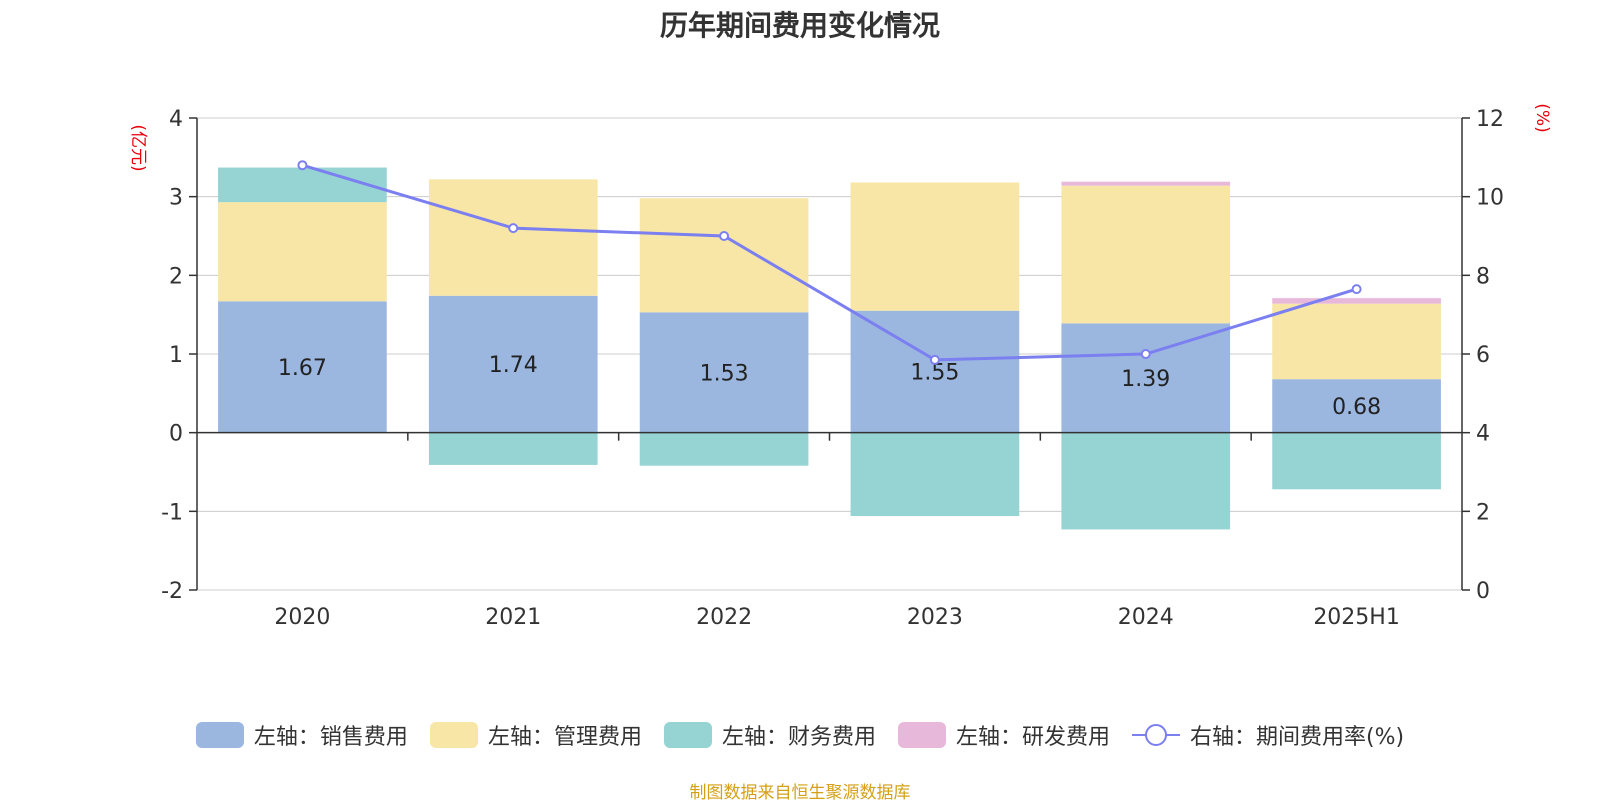 This screenshot has height=803, width=1600. I want to click on x-tick-label: 2024, so click(1146, 617).